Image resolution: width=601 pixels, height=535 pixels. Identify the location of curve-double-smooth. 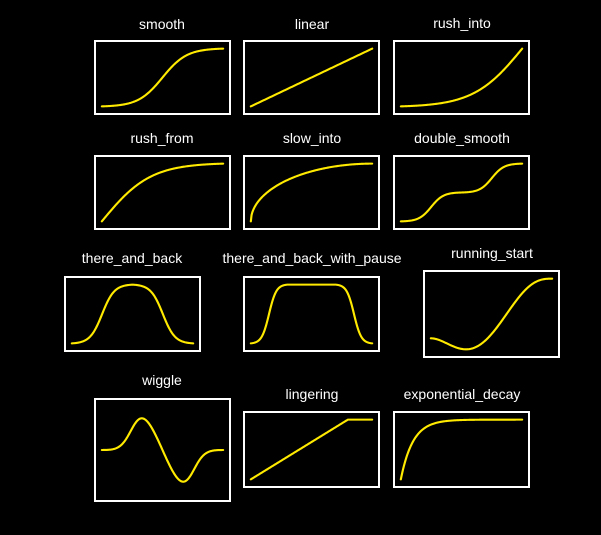
(461, 192).